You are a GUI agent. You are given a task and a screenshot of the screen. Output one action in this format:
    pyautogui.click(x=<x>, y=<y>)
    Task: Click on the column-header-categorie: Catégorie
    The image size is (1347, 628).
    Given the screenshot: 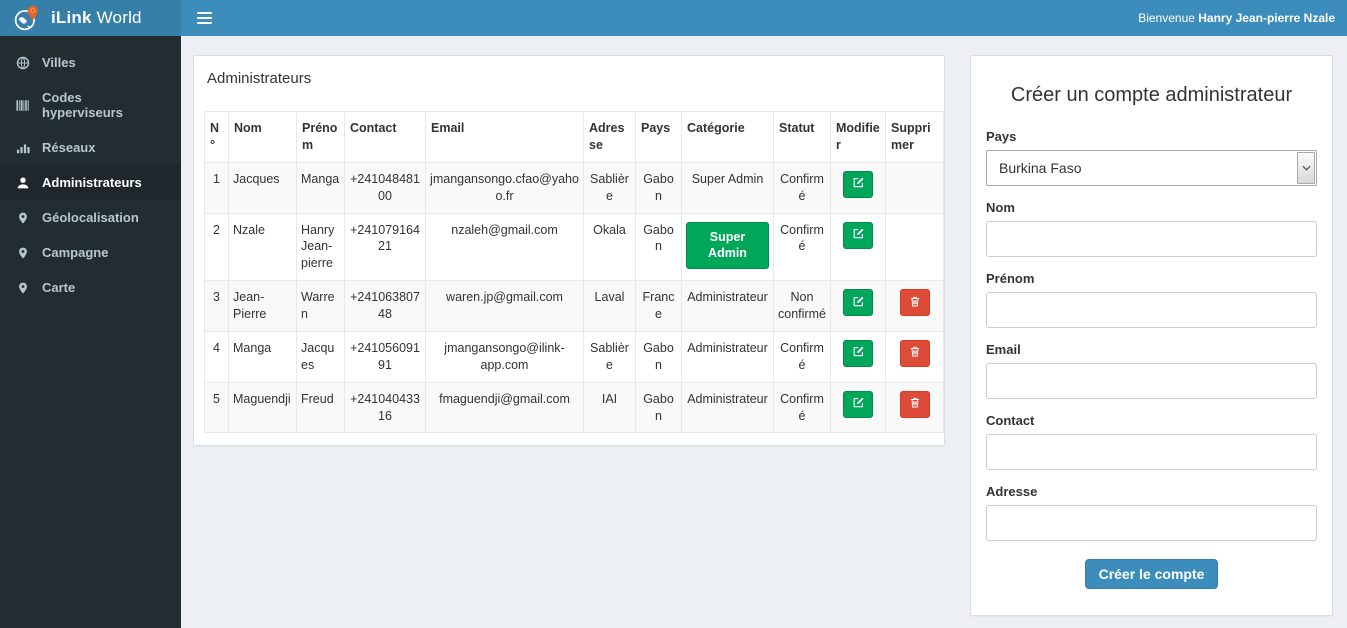 What is the action you would take?
    pyautogui.click(x=727, y=137)
    